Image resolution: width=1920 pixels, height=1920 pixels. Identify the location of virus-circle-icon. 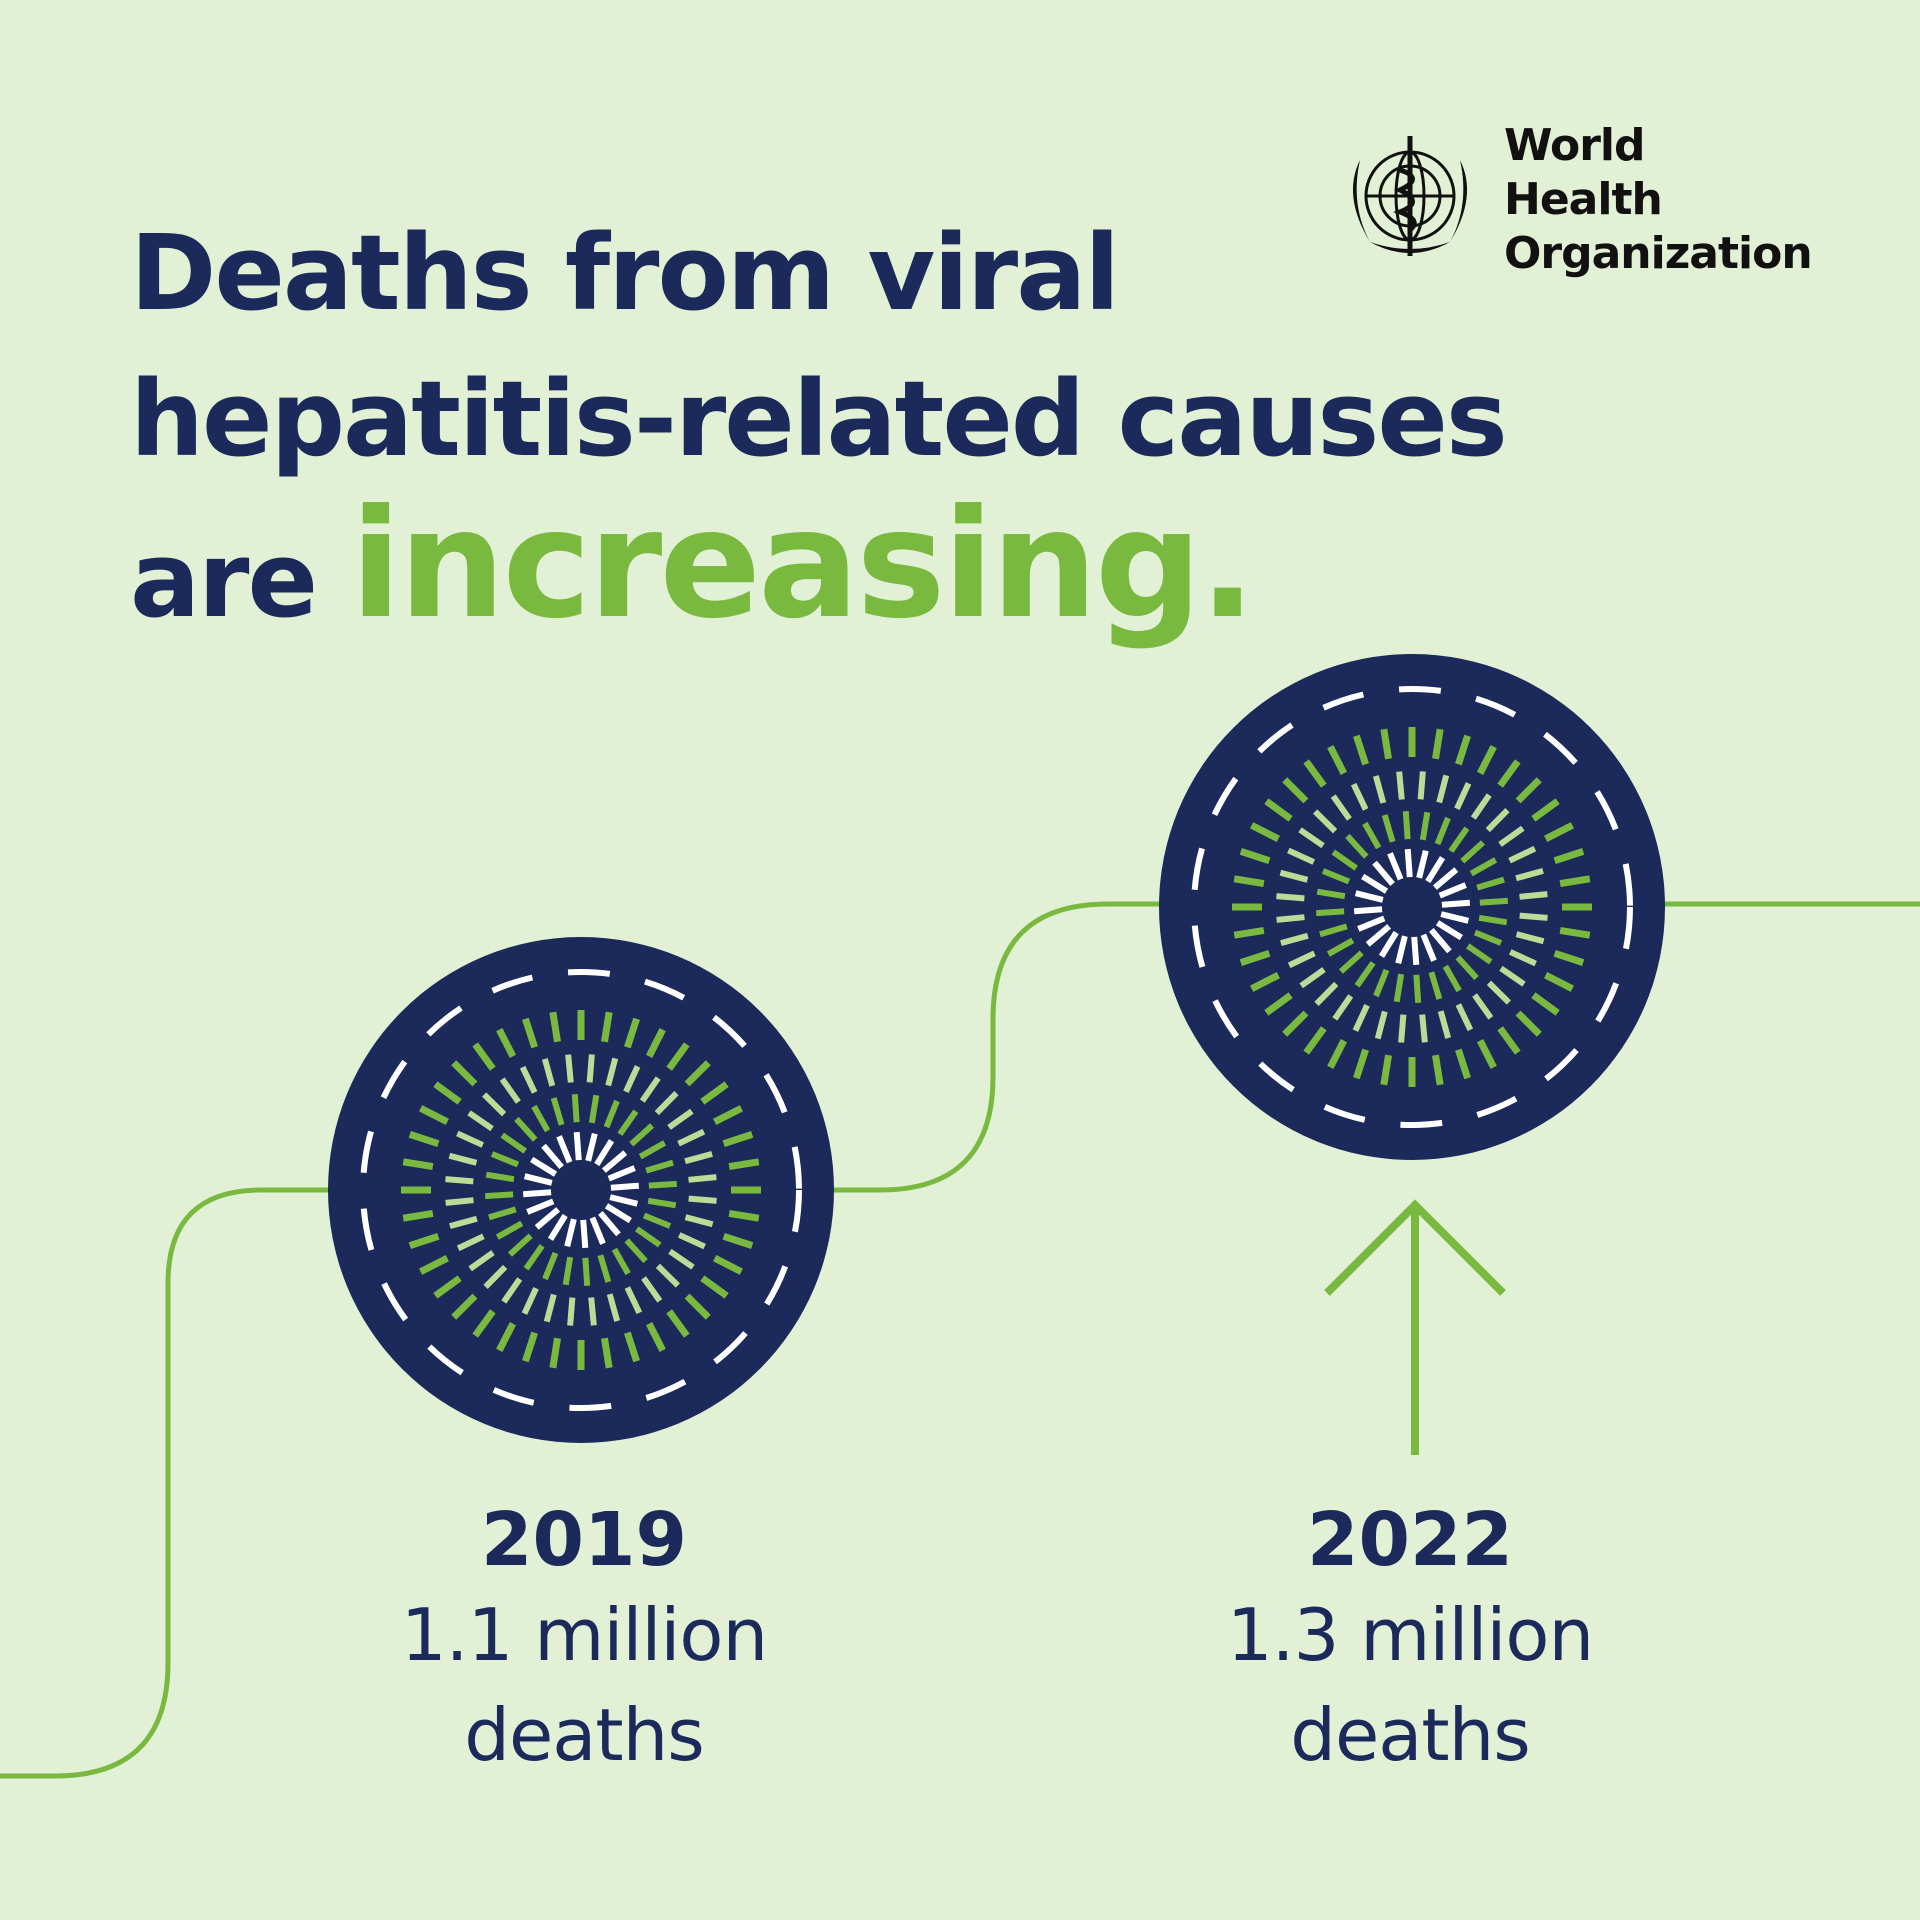
(581, 1190).